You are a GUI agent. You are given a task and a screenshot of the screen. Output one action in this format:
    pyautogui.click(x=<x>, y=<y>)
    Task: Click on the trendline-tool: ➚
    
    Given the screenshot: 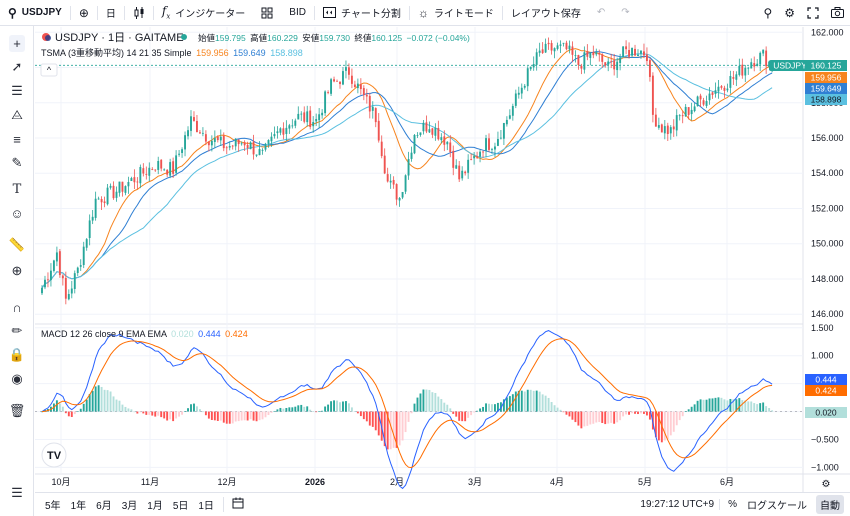 What is the action you would take?
    pyautogui.click(x=17, y=67)
    